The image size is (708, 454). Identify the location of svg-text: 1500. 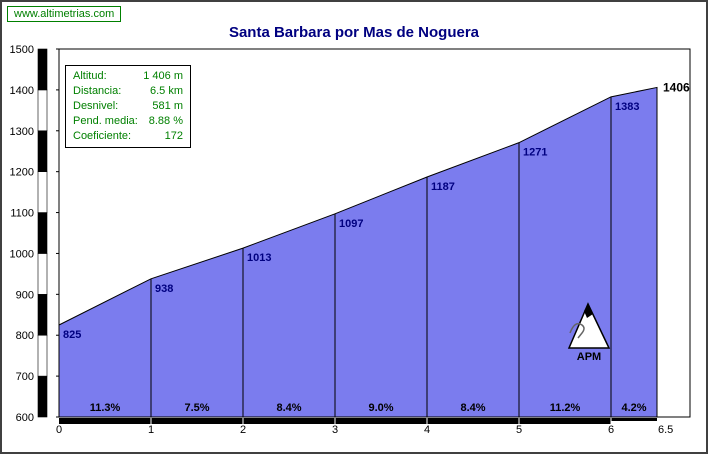
(22, 50).